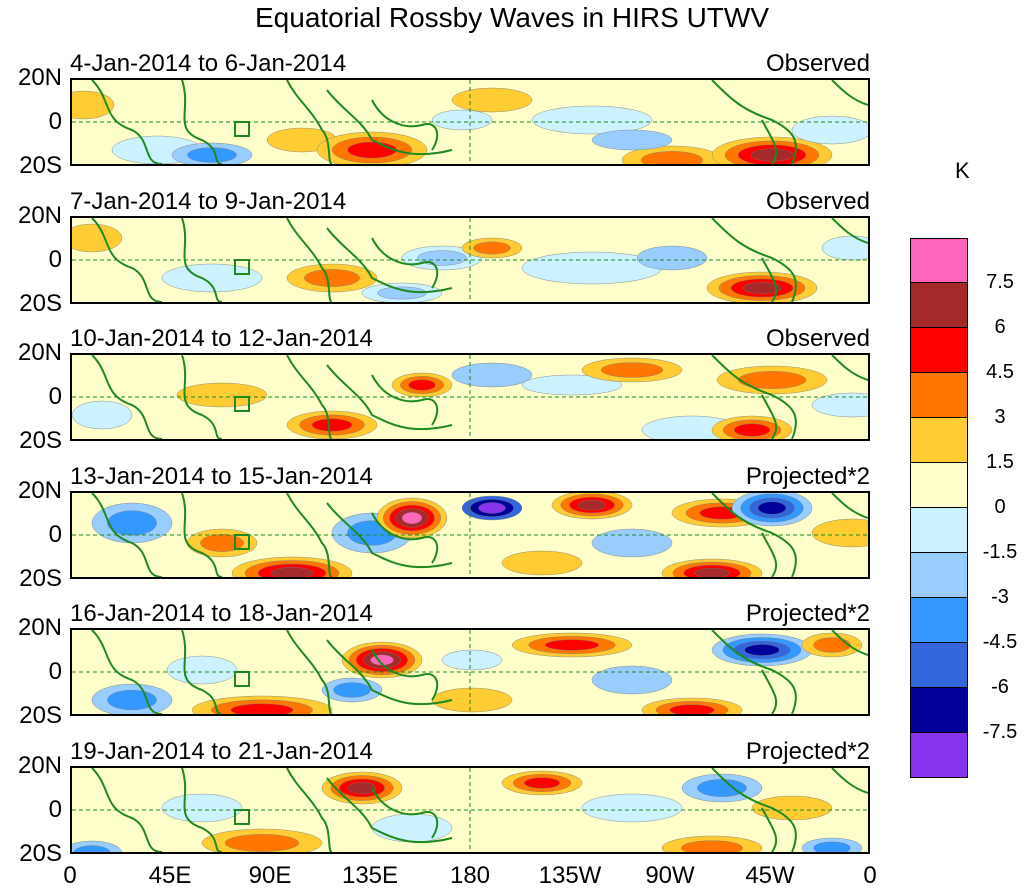 This screenshot has height=890, width=1024. What do you see at coordinates (1000, 597) in the screenshot?
I see `colorbar-label: -3` at bounding box center [1000, 597].